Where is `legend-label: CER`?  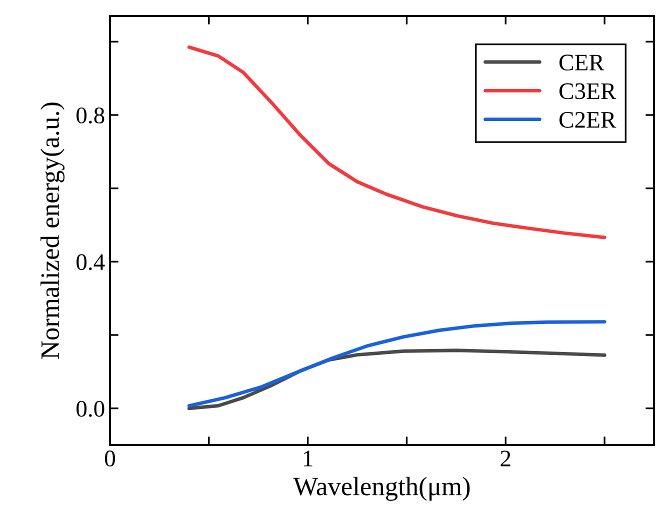
legend-label: CER is located at coordinates (581, 62).